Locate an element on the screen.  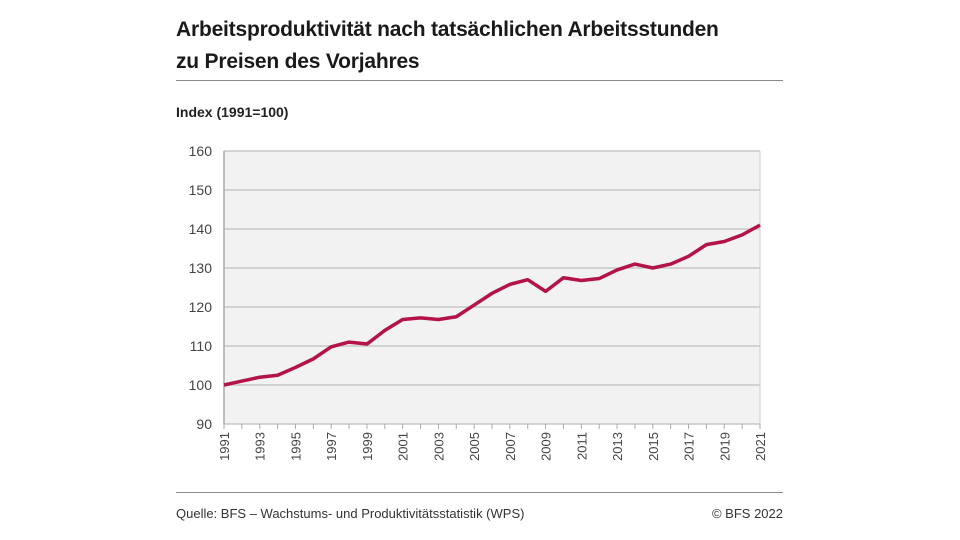
y-tick-label: 90 is located at coordinates (204, 424).